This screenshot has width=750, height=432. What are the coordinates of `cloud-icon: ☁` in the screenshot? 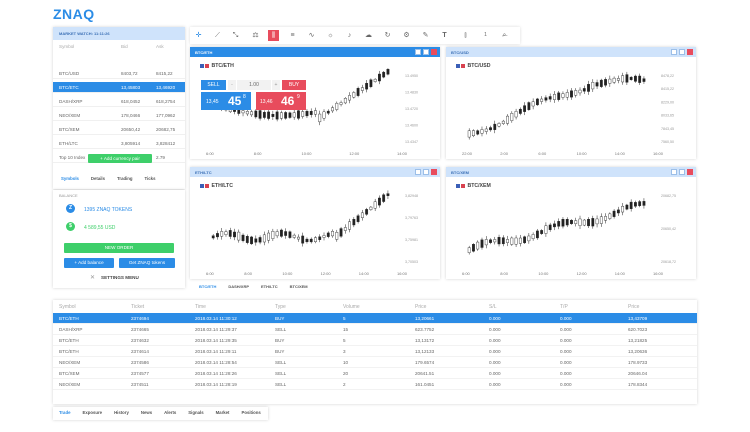 It's located at (368, 35).